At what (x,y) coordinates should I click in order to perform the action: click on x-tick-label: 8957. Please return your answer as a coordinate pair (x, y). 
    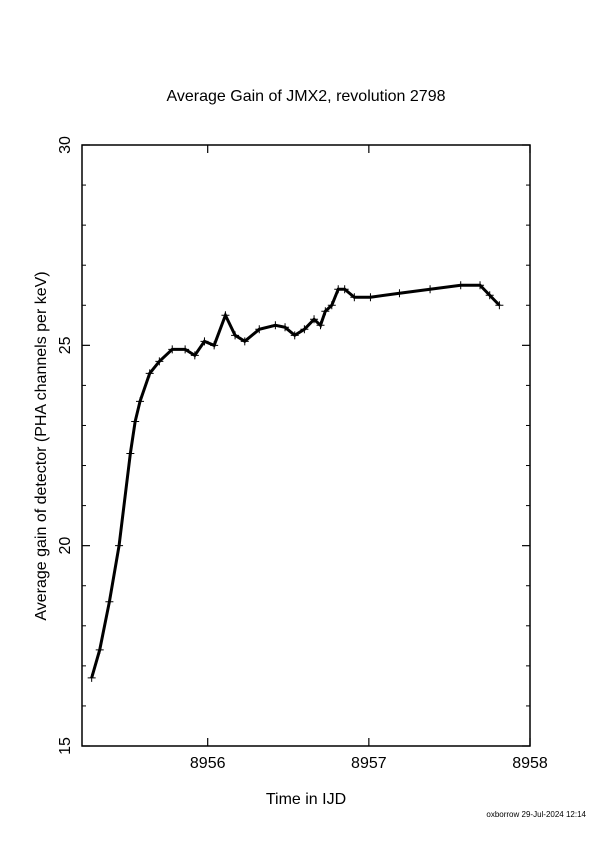
    Looking at the image, I should click on (369, 763).